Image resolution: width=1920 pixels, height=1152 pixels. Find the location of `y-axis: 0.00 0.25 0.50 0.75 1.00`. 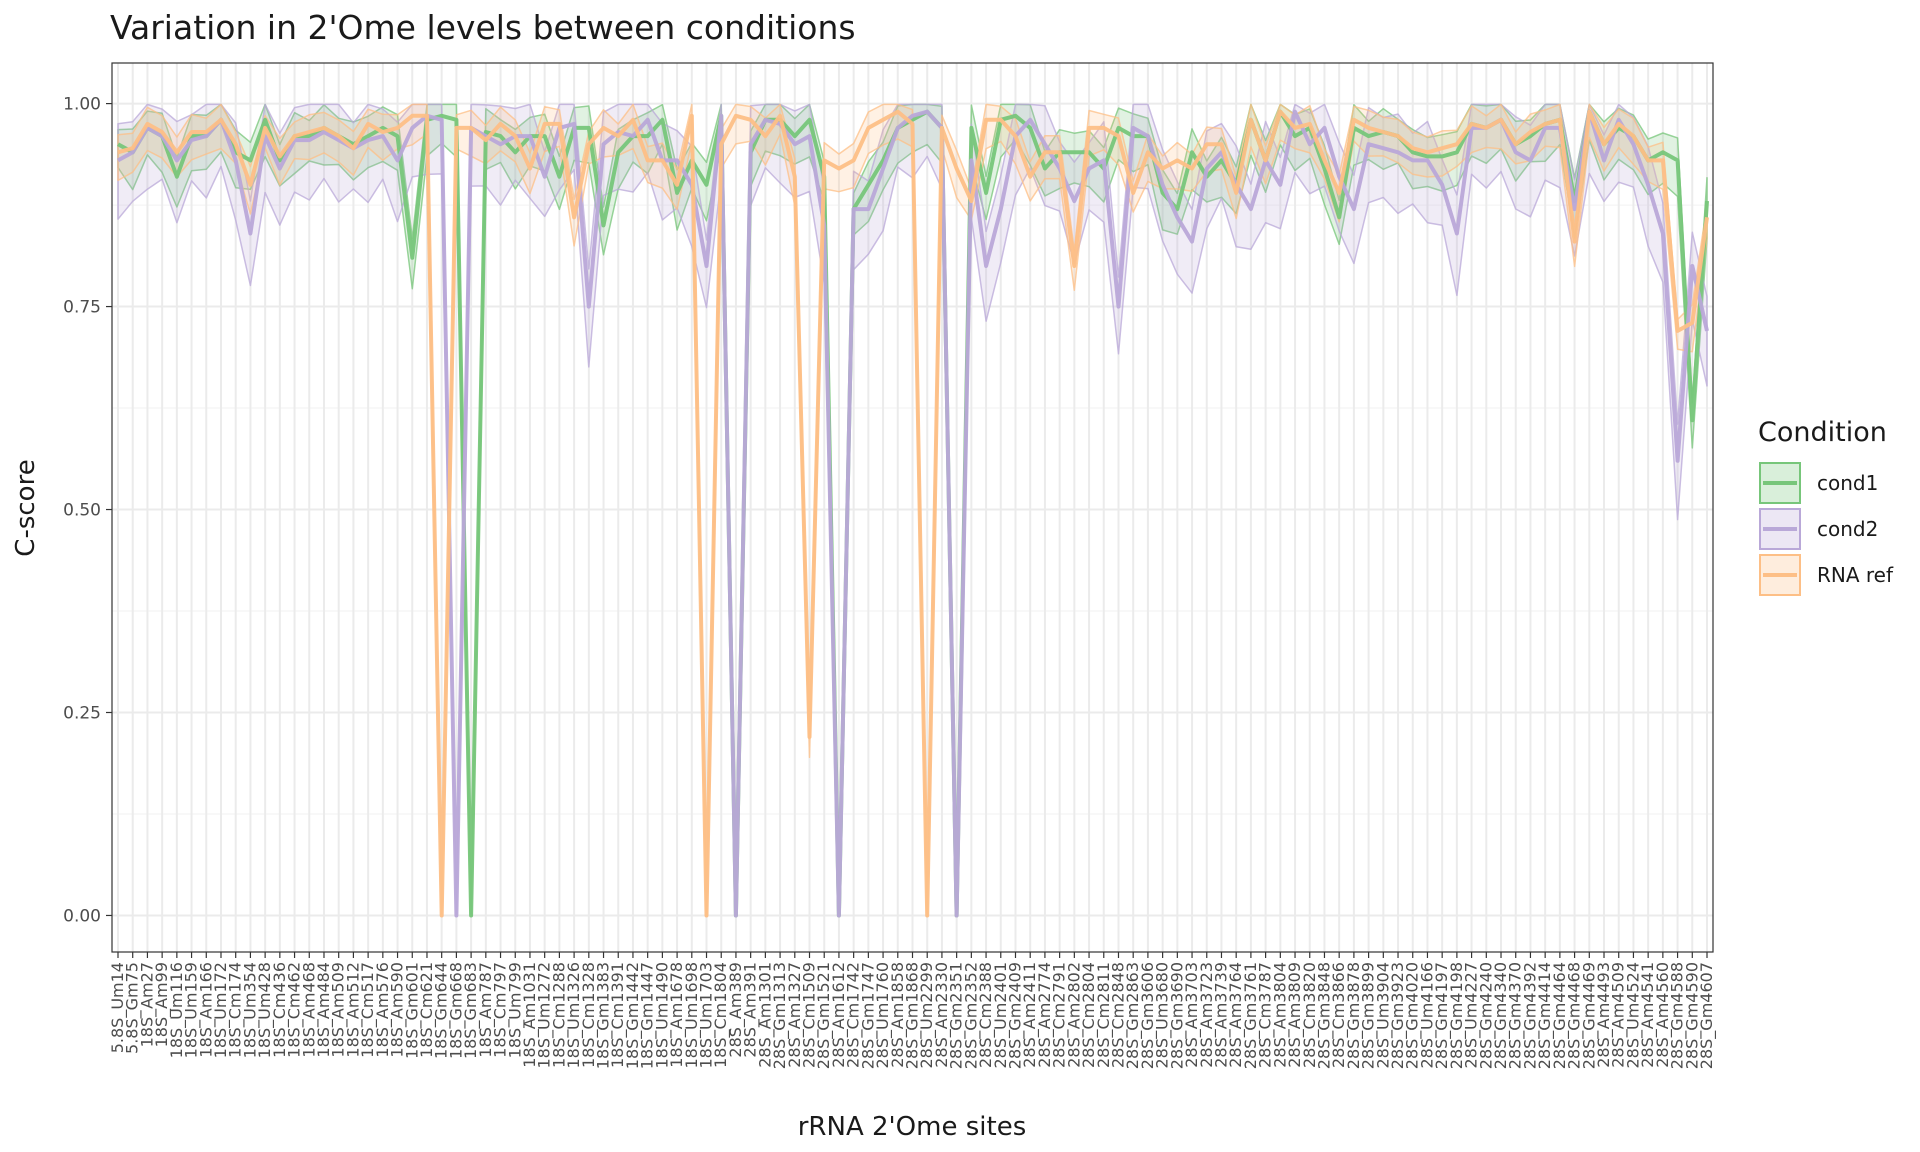

y-axis: 0.00 0.25 0.50 0.75 1.00 is located at coordinates (87, 510).